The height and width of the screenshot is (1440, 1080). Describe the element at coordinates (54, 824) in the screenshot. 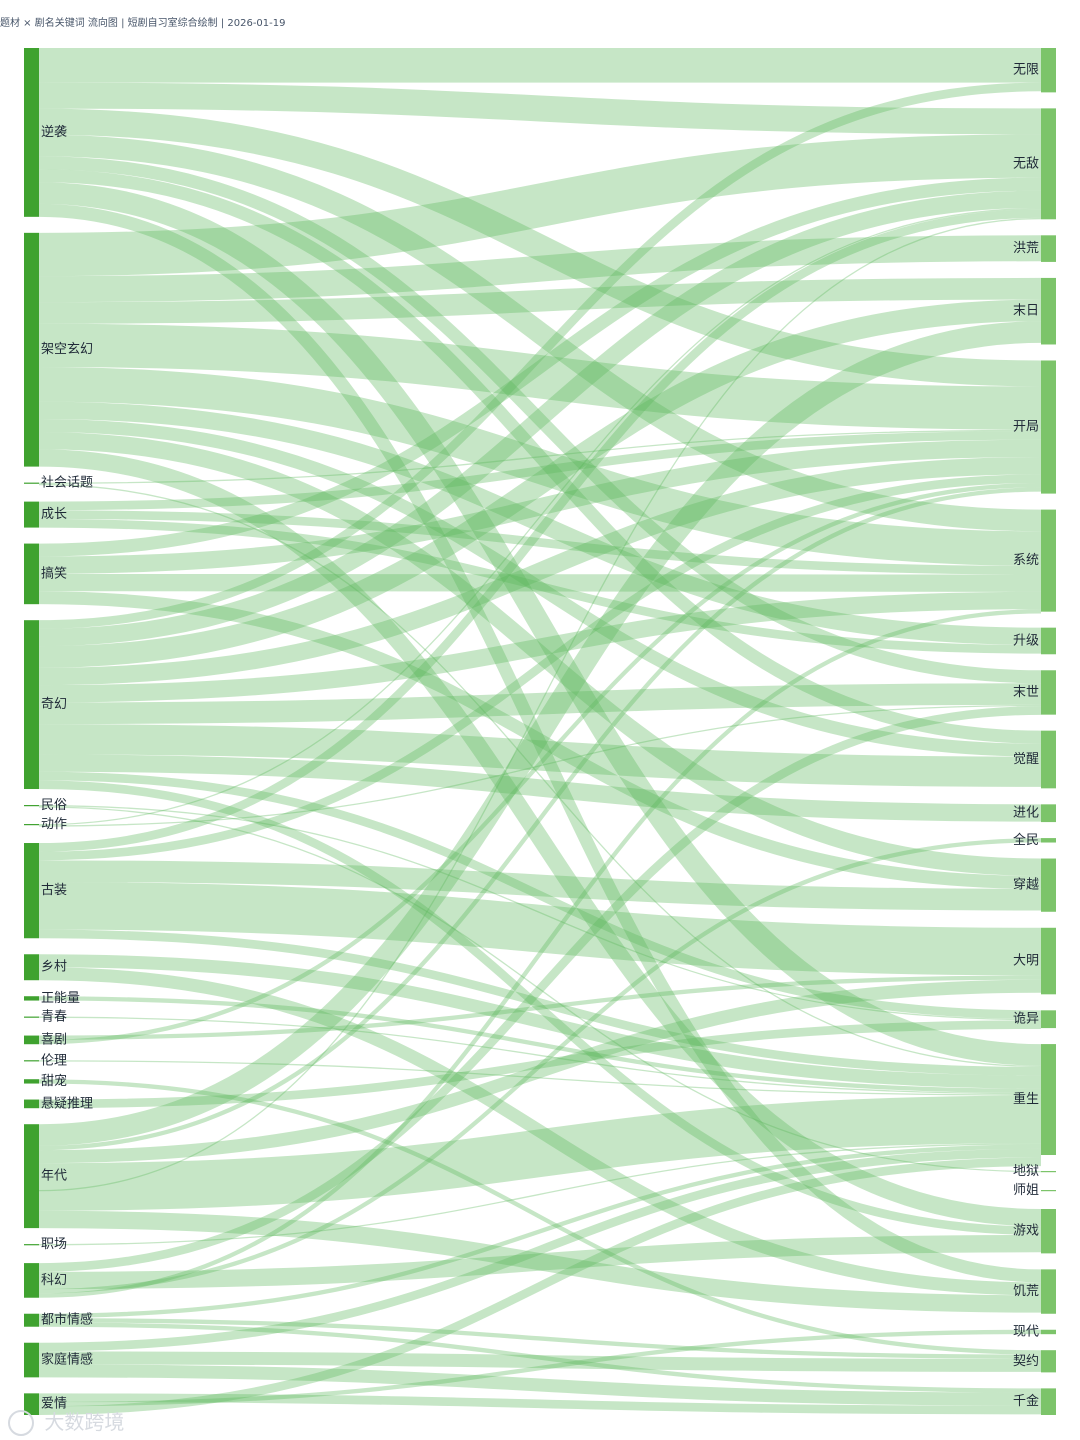

I see `left-node-label: 动作` at that location.